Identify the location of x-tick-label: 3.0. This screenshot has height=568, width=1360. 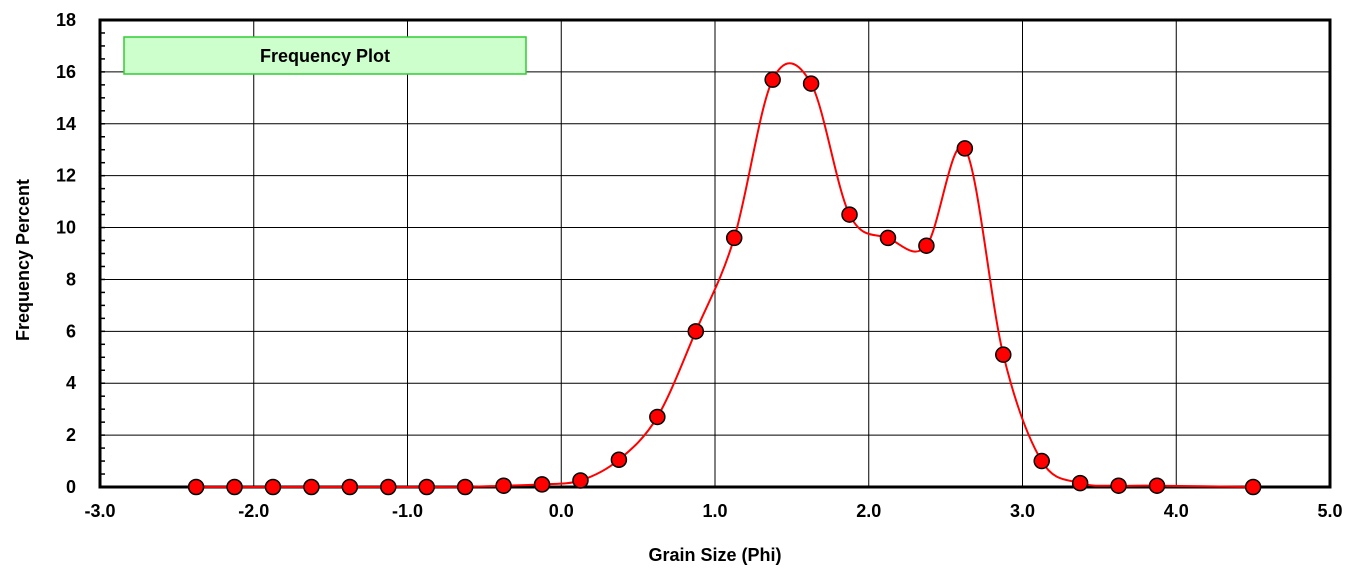
(1022, 511).